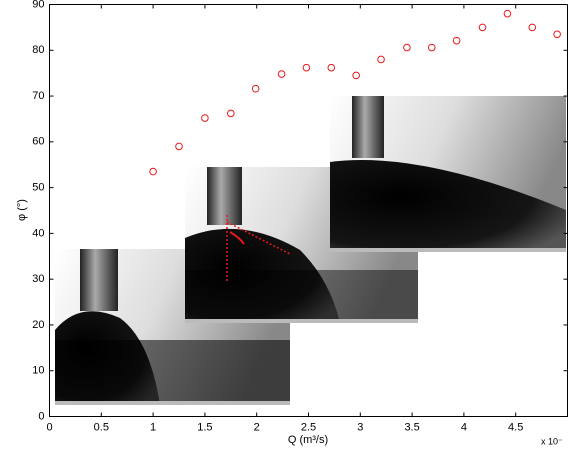 This screenshot has height=459, width=568. Describe the element at coordinates (257, 427) in the screenshot. I see `x-tick-label: 2` at that location.